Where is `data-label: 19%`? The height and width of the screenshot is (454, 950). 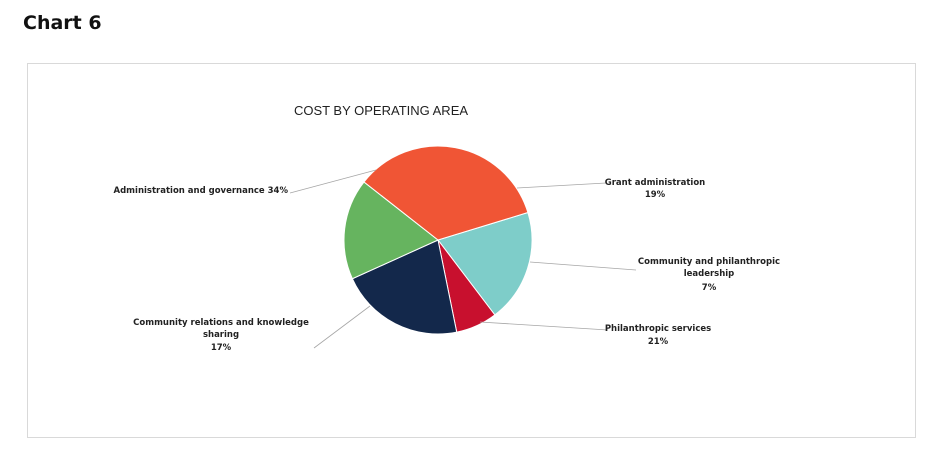
data-label: 19% is located at coordinates (655, 195).